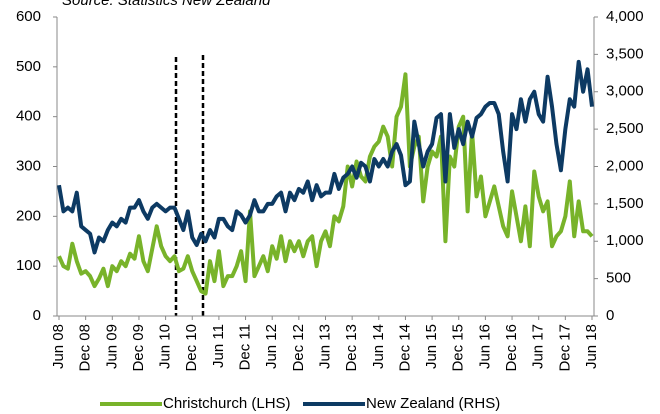 The width and height of the screenshot is (660, 414). Describe the element at coordinates (165, 346) in the screenshot. I see `x-tick-label: Jun 10` at that location.